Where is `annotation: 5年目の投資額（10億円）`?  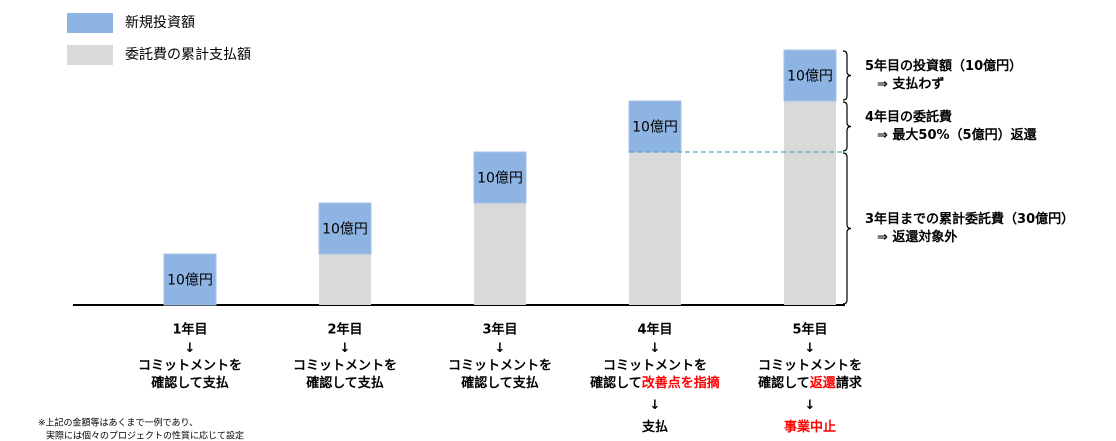
annotation: 5年目の投資額（10億円） is located at coordinates (943, 66).